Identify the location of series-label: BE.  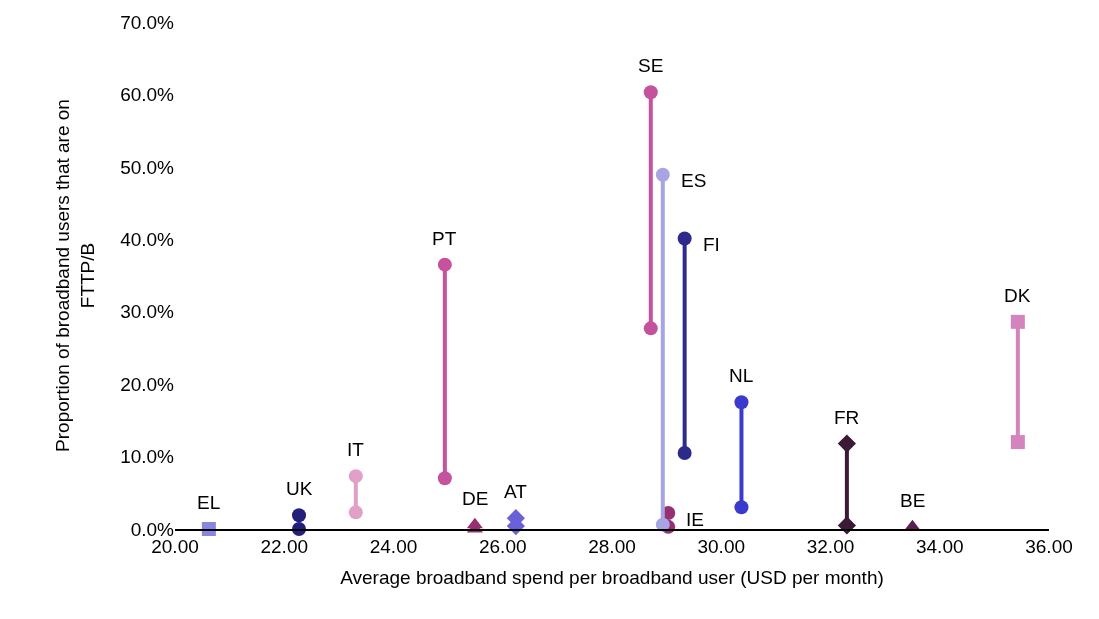
(913, 500).